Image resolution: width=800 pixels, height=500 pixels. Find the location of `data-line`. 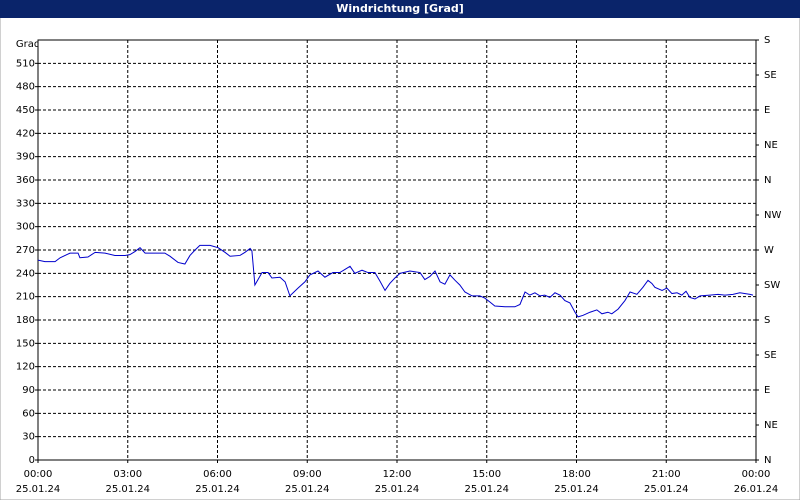

data-line is located at coordinates (395, 281).